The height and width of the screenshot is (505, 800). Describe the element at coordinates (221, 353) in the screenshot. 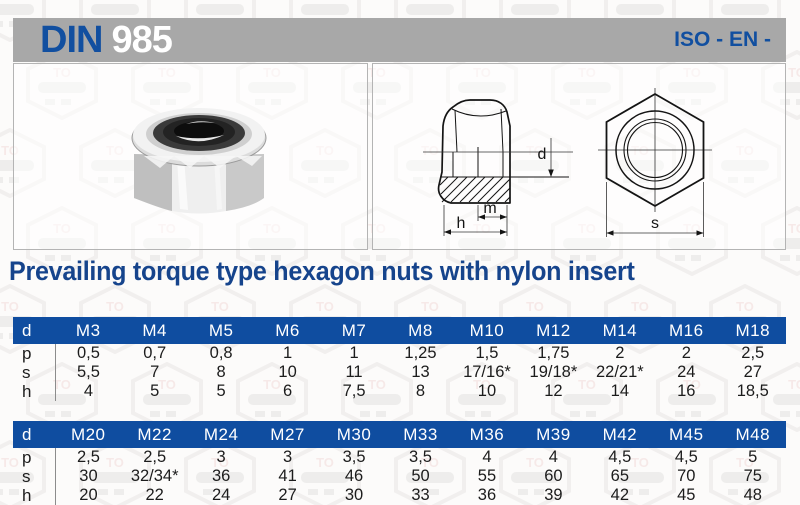

I see `value-cell: 0,8` at that location.